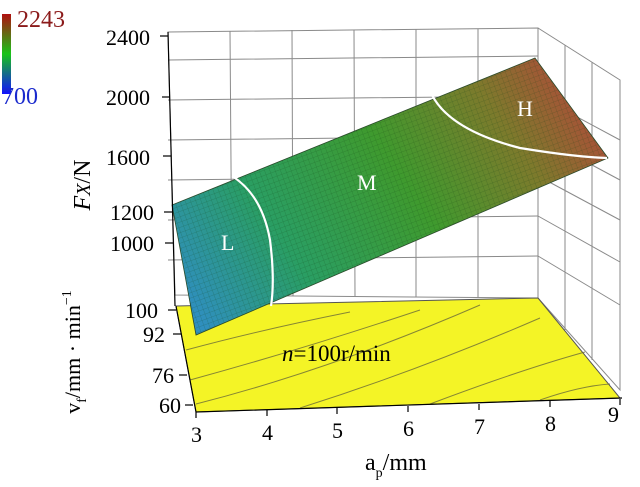 The image size is (640, 487). What do you see at coordinates (519, 127) in the screenshot?
I see `region-boundary-high` at bounding box center [519, 127].